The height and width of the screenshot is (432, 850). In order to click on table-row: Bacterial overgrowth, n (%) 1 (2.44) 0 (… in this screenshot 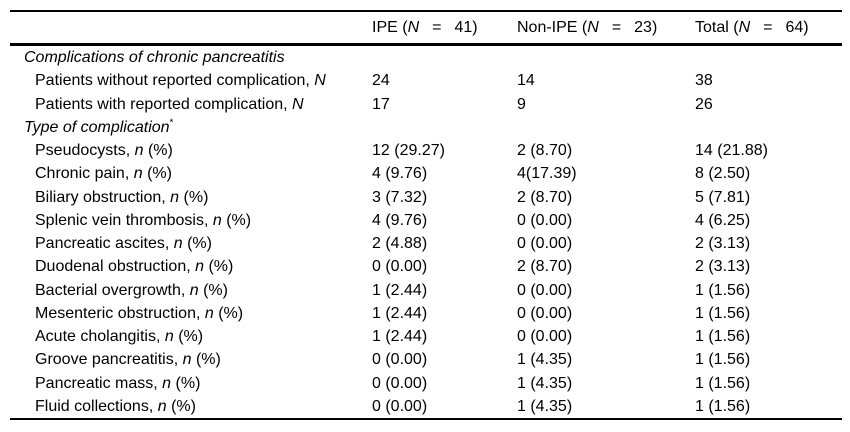, I will do `click(426, 290)`.